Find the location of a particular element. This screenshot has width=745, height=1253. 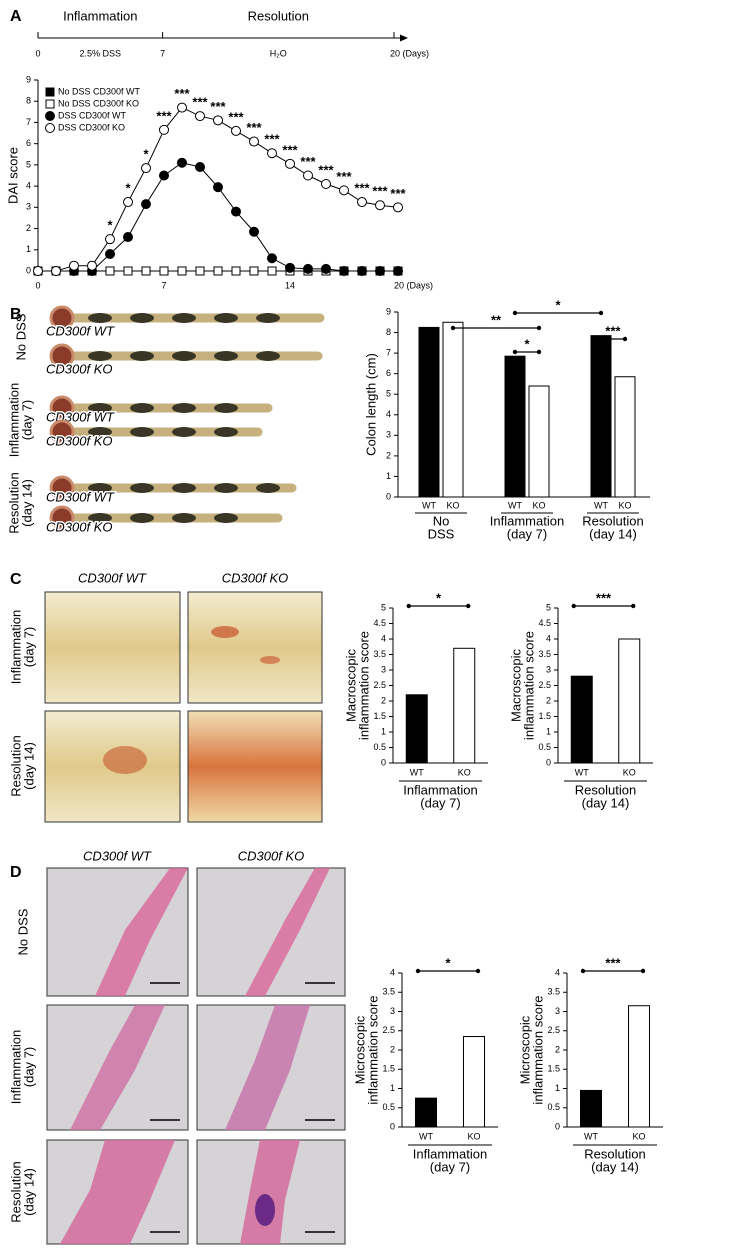

y-tick-label: 0 is located at coordinates (28, 270).